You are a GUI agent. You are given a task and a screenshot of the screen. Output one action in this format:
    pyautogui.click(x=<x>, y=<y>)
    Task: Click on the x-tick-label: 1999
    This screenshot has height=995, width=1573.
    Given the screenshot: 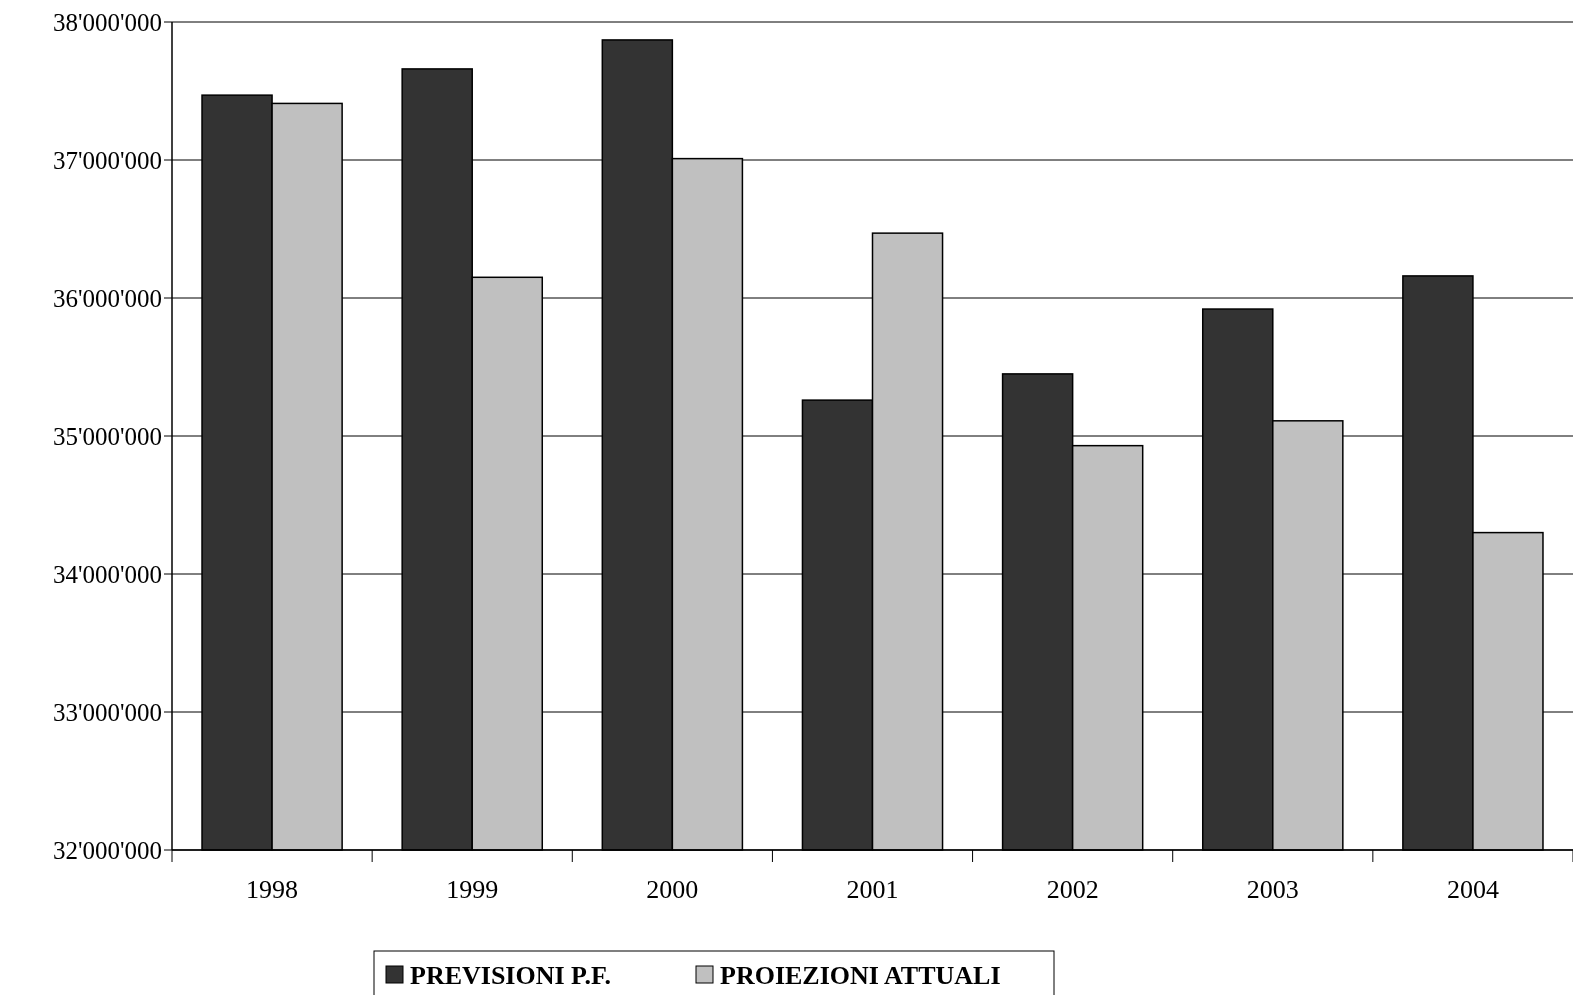 What is the action you would take?
    pyautogui.click(x=472, y=889)
    